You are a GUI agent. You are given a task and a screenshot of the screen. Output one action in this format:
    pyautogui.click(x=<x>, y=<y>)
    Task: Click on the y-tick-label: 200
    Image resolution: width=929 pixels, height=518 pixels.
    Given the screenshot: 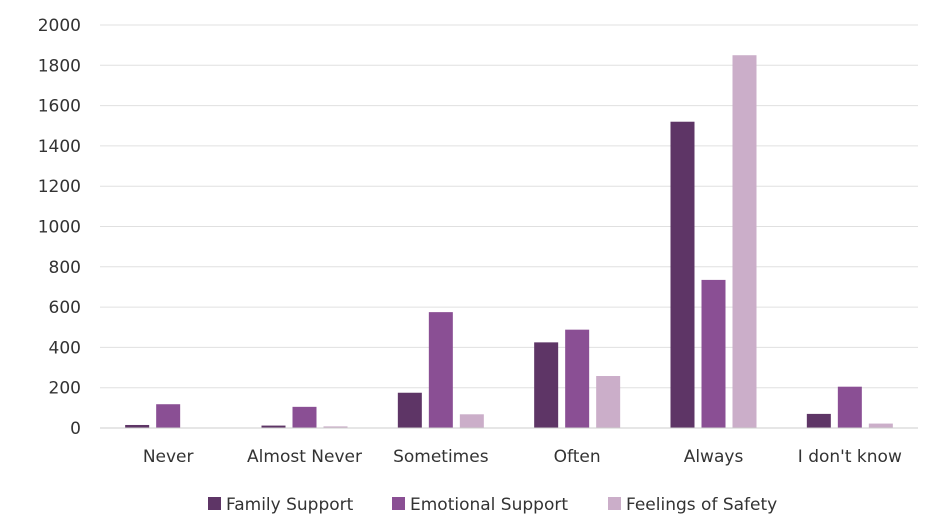 What is the action you would take?
    pyautogui.click(x=65, y=389)
    